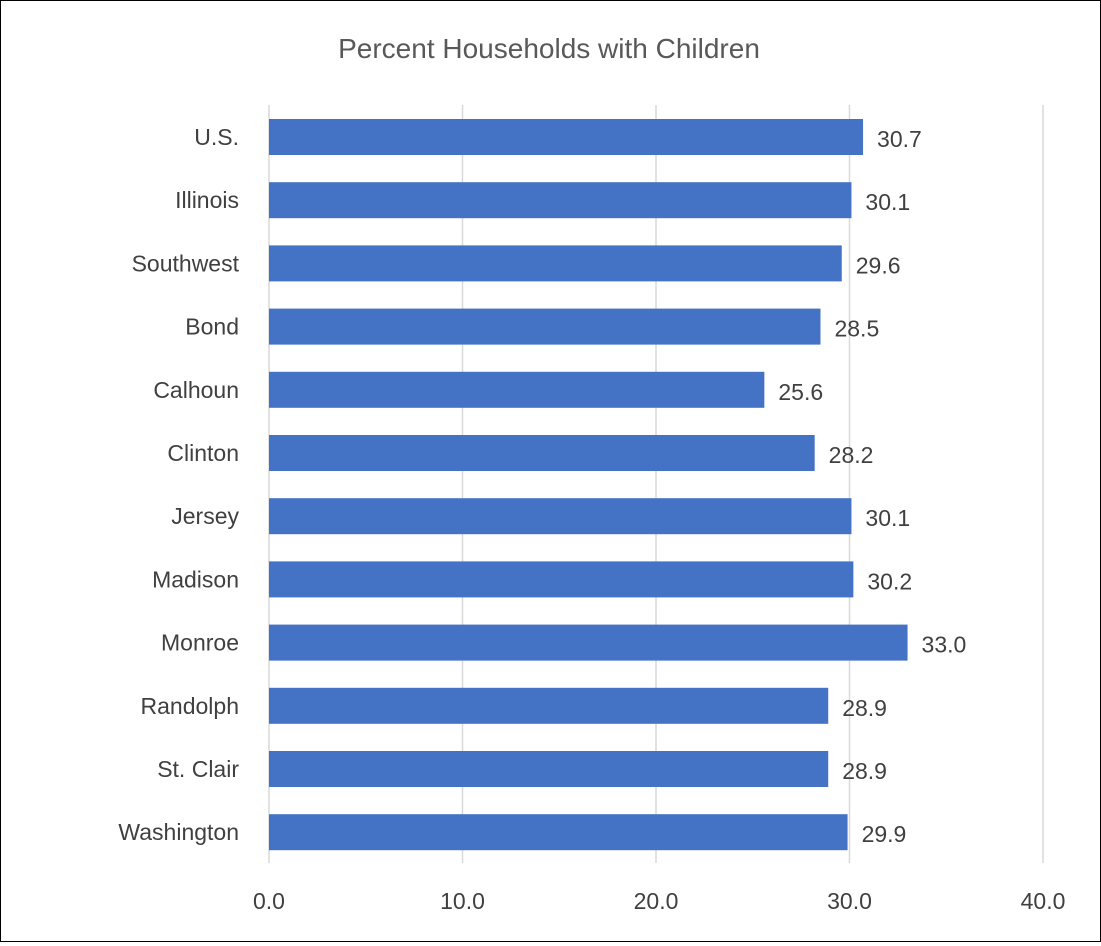  Describe the element at coordinates (212, 327) in the screenshot. I see `category-label: Bond` at that location.